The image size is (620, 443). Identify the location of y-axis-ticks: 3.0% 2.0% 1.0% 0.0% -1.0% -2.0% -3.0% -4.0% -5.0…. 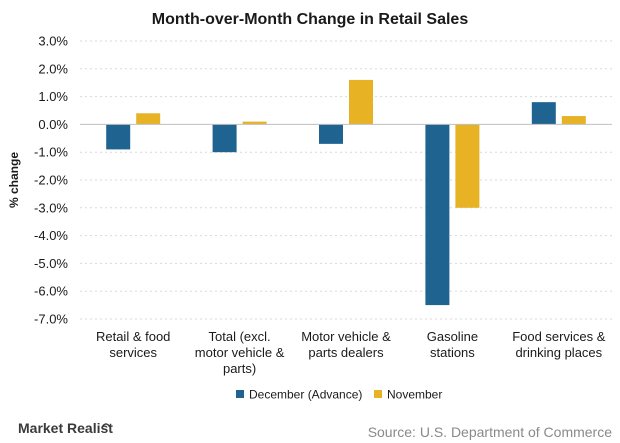
(51, 180).